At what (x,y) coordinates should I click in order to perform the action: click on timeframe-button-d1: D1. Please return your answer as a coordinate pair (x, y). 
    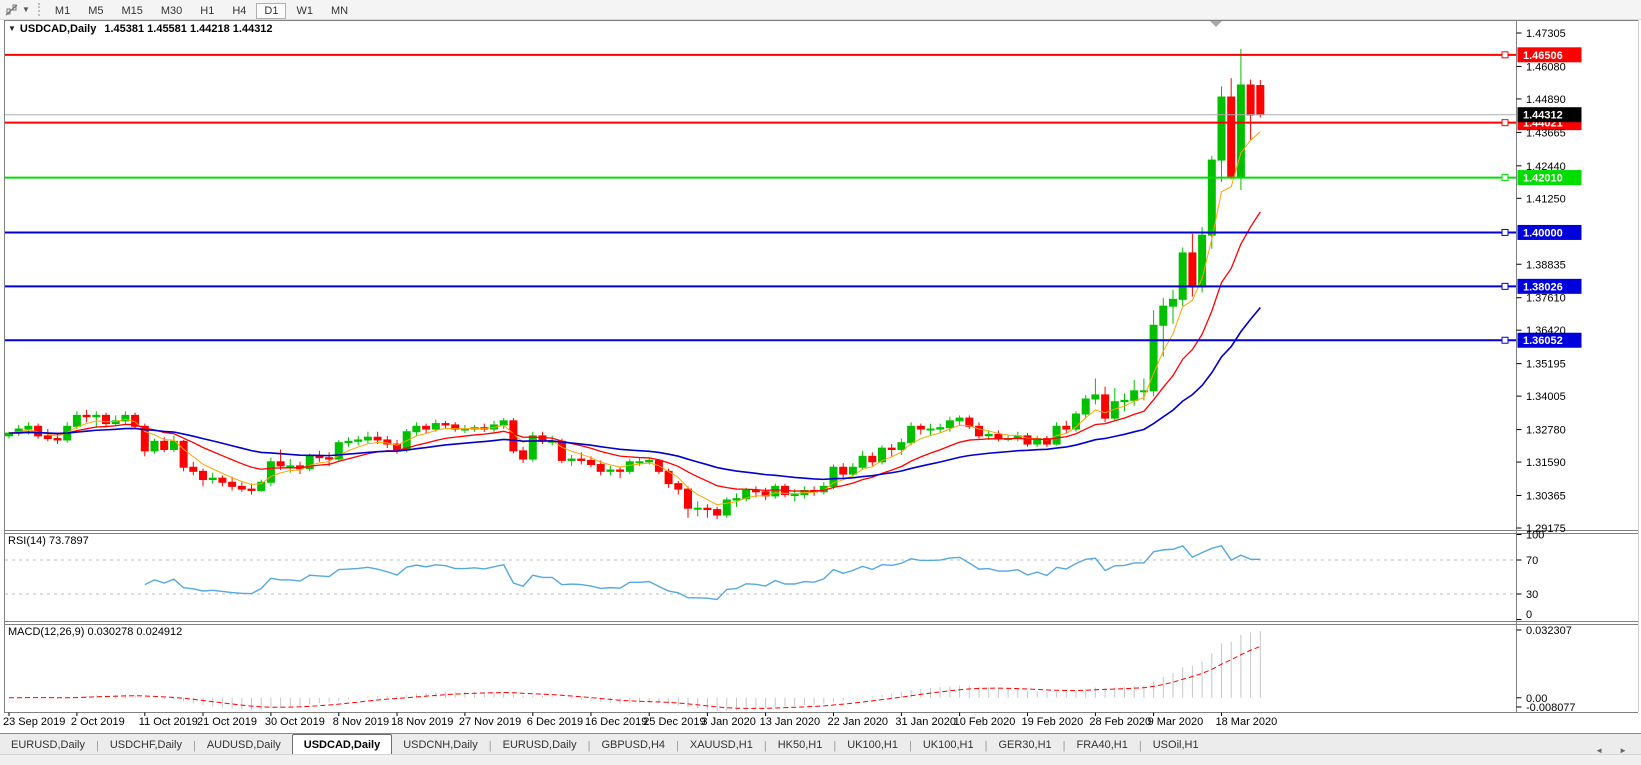
    Looking at the image, I should click on (271, 10).